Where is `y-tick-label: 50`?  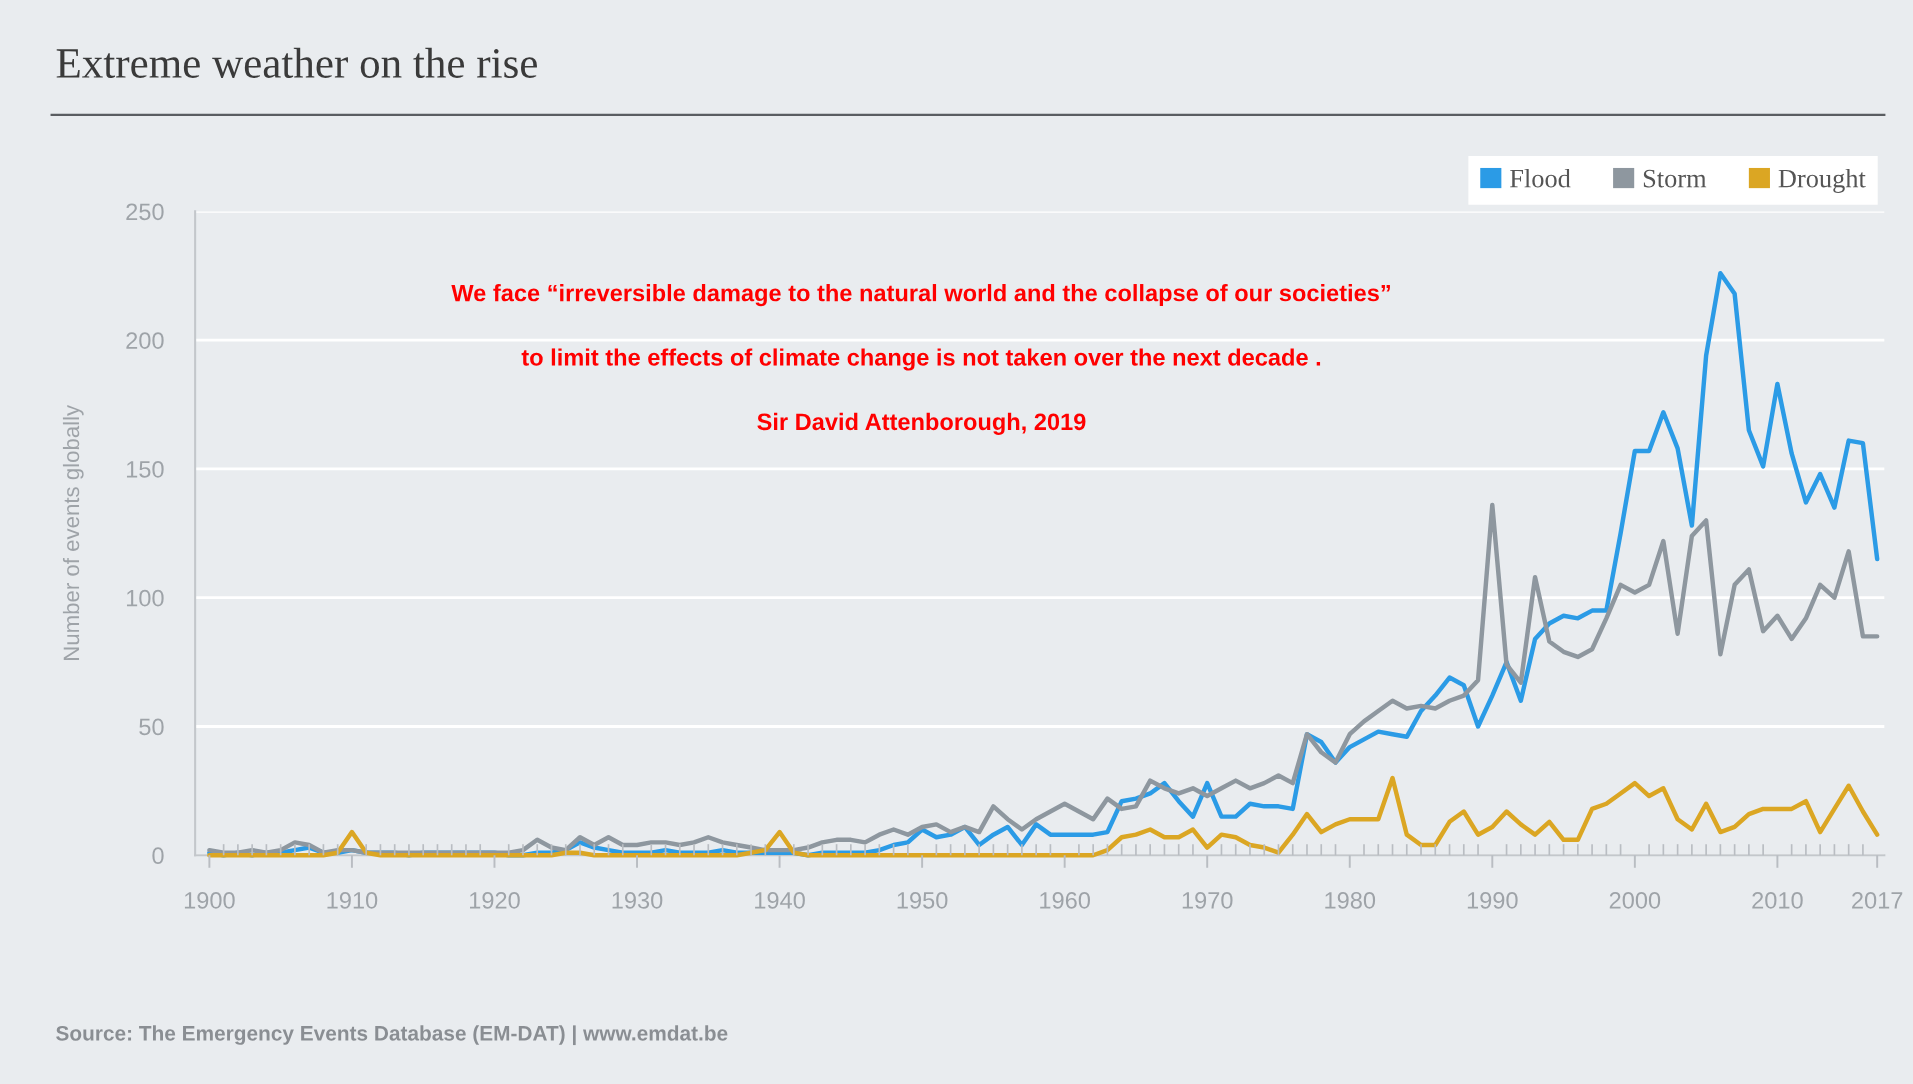
y-tick-label: 50 is located at coordinates (151, 727).